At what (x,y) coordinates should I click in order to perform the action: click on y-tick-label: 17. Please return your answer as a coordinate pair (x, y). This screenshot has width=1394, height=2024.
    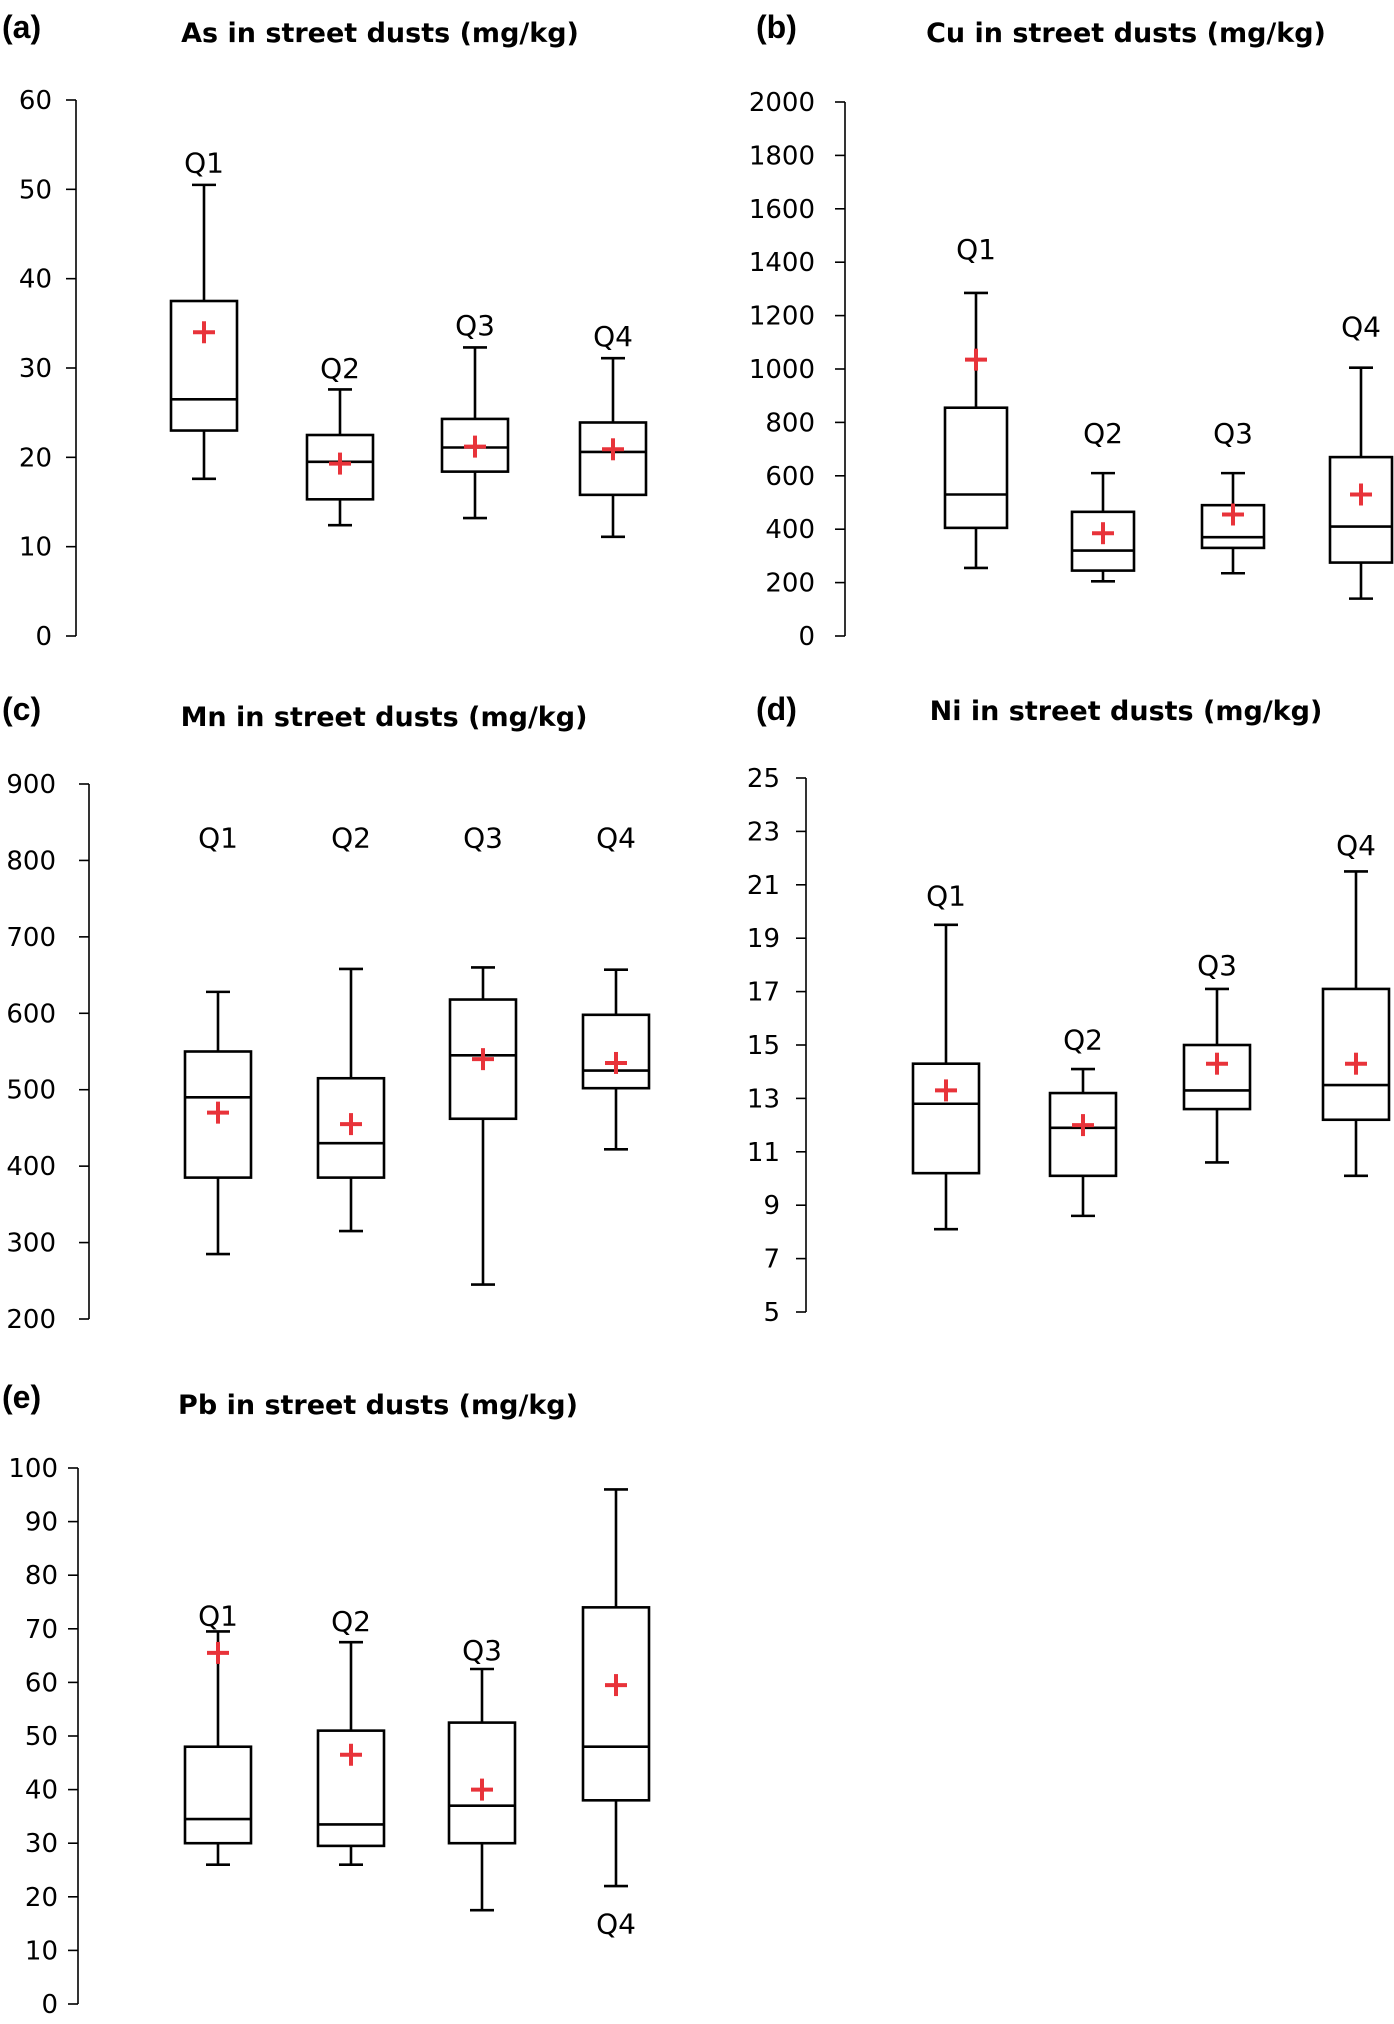
    Looking at the image, I should click on (763, 993).